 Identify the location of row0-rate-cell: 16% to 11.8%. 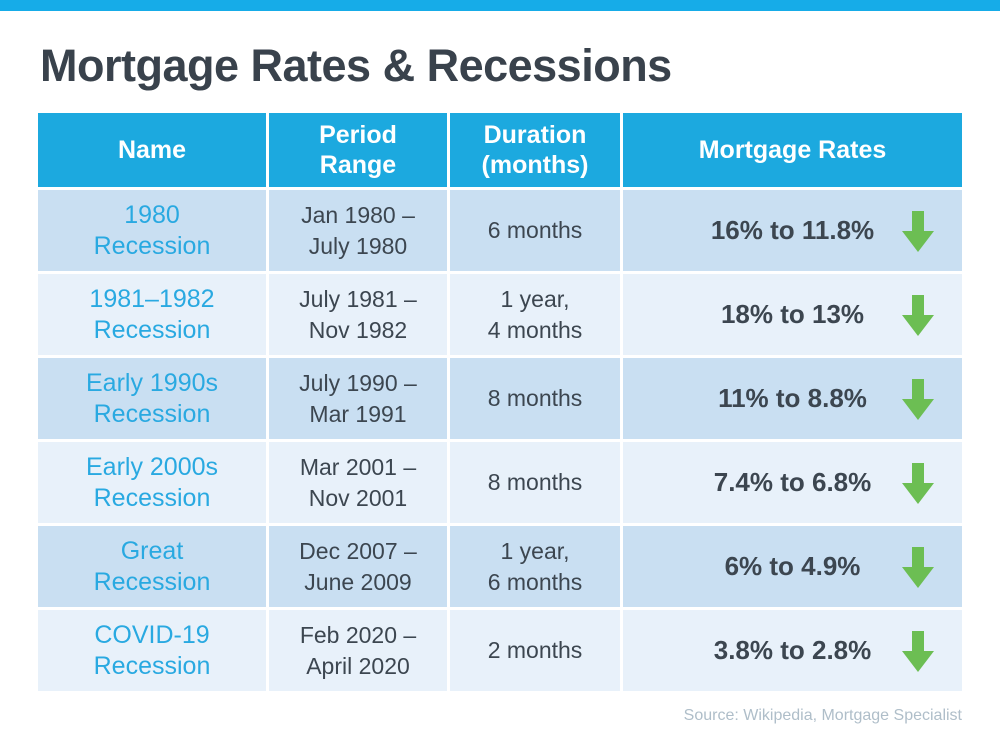
(792, 230).